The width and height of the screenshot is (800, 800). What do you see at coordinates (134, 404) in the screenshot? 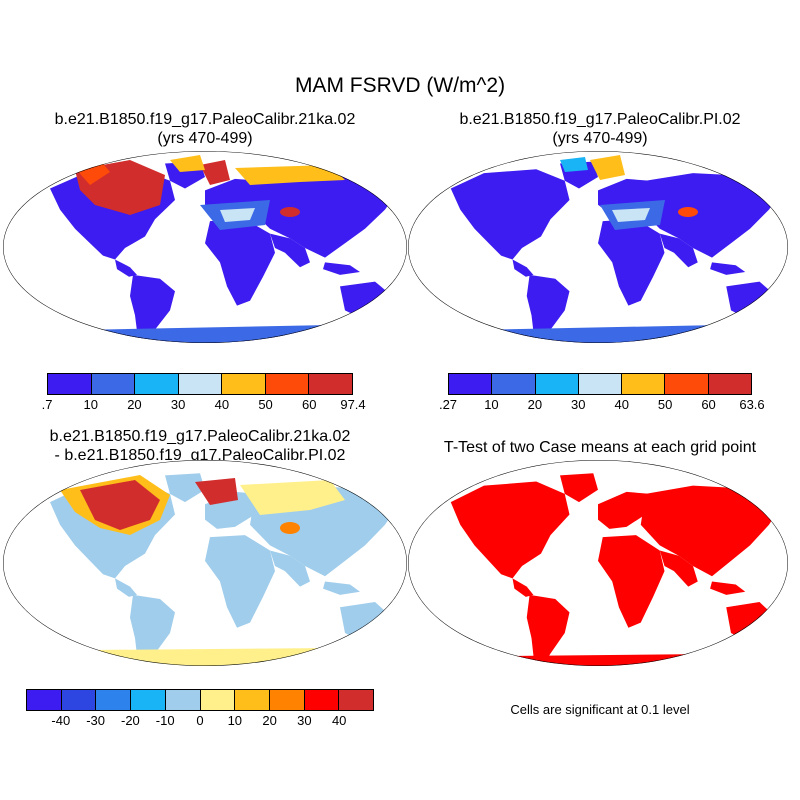
I see `case1-label-2: 20` at bounding box center [134, 404].